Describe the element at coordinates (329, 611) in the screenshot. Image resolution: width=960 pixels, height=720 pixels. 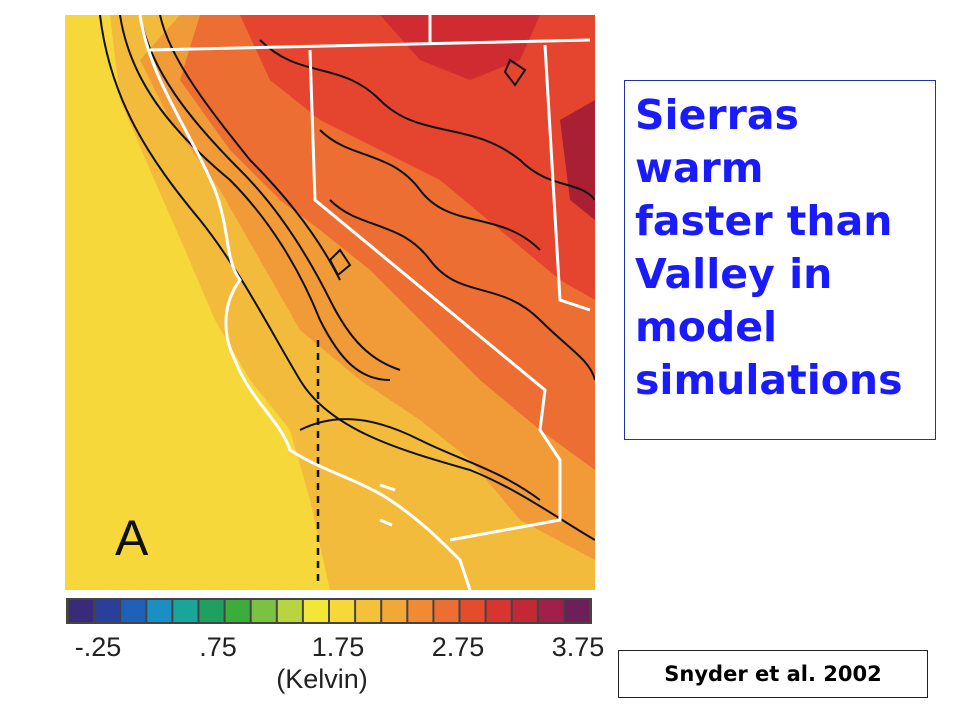
I see `colorbar` at that location.